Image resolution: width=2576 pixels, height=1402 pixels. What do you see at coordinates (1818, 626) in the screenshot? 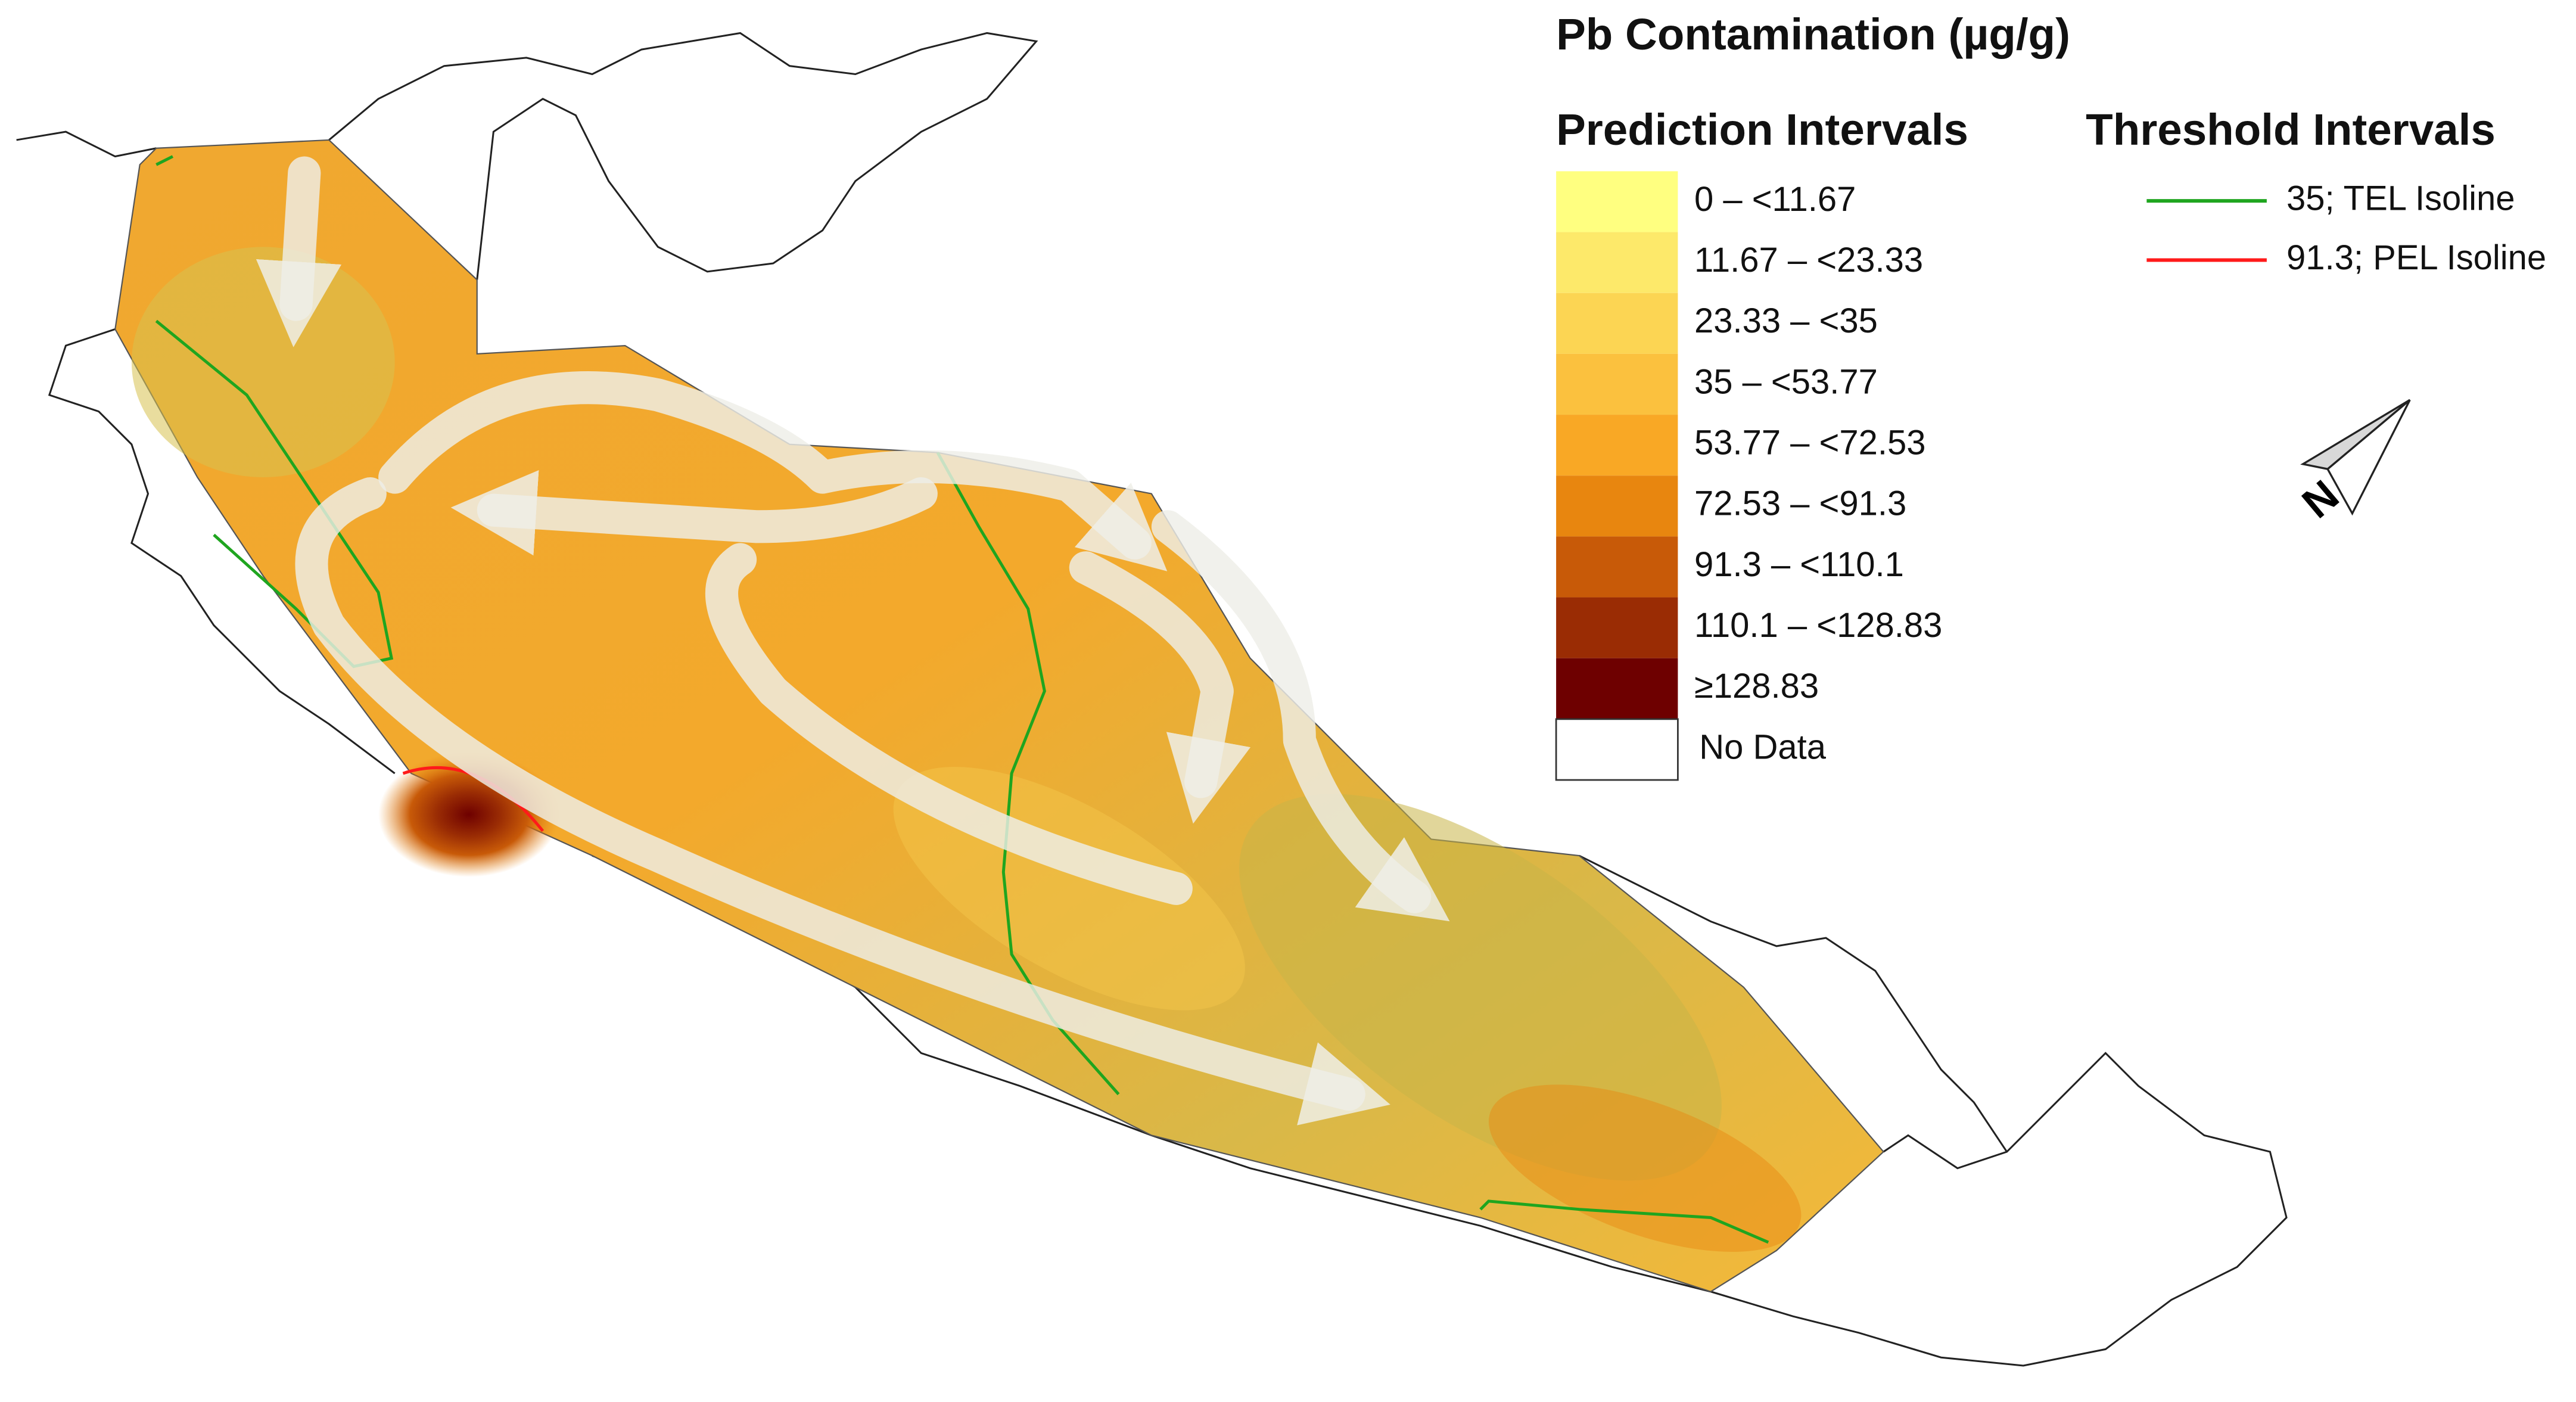
I see `legend-label: 110.1 – <128.83` at bounding box center [1818, 626].